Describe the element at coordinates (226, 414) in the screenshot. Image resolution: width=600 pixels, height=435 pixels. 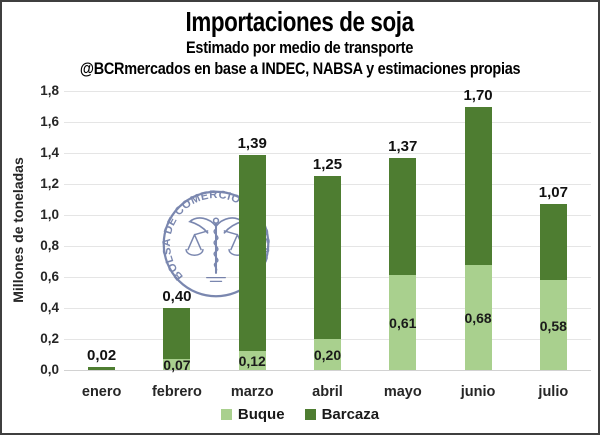
I see `legend-swatch-buque` at that location.